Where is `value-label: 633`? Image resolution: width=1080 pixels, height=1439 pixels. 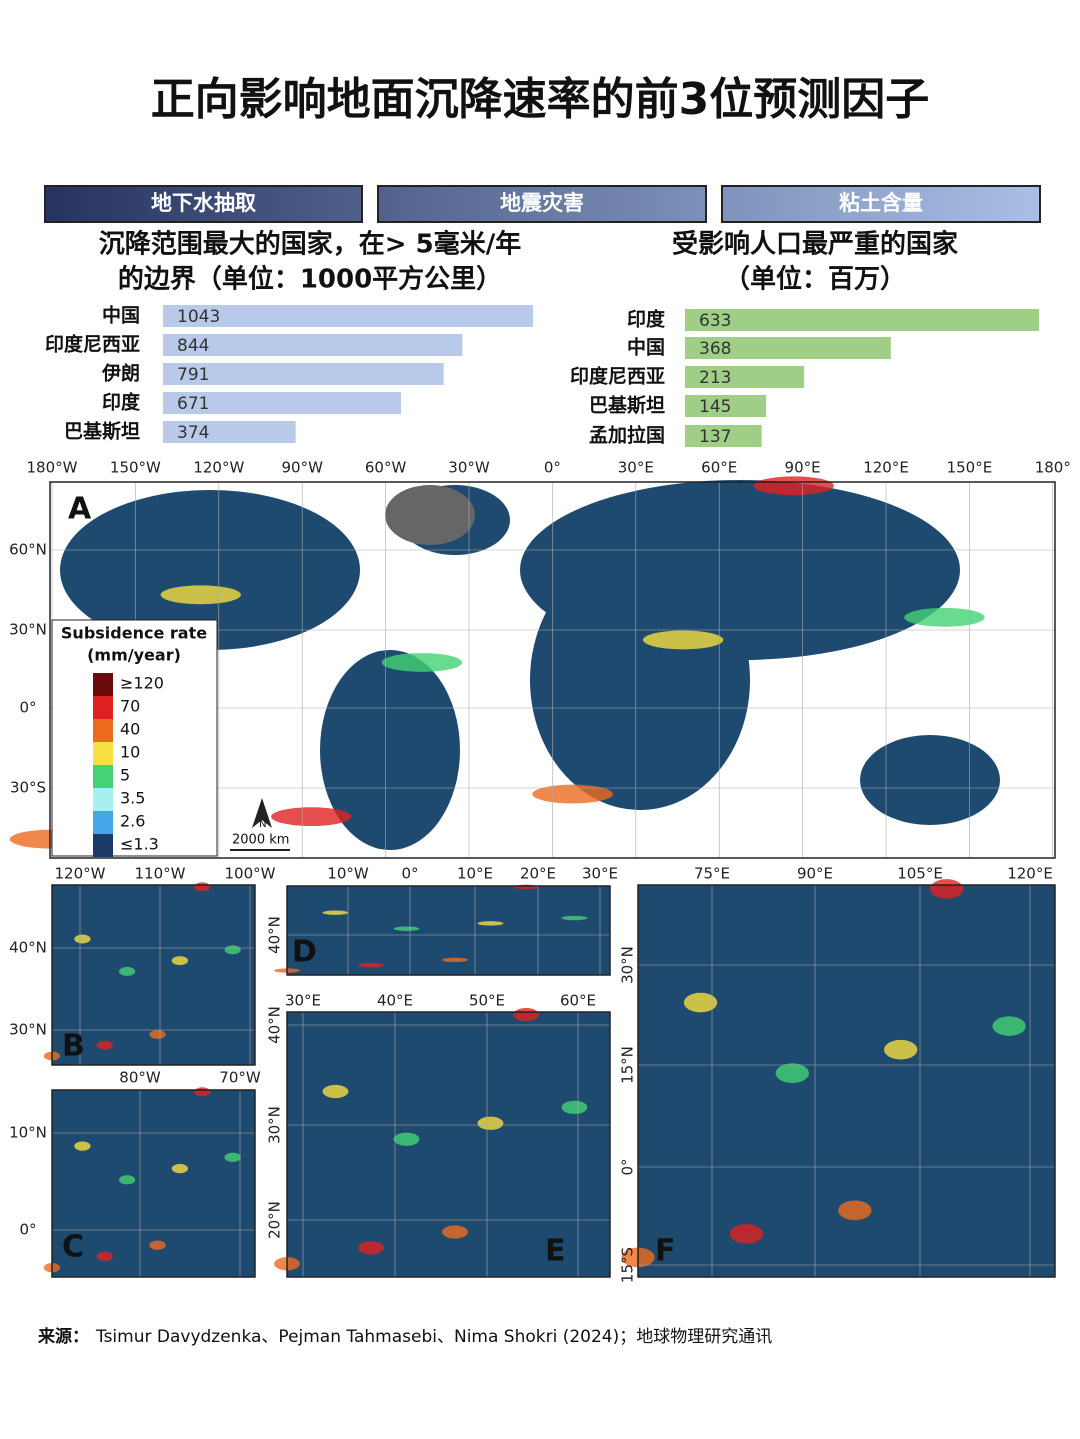 value-label: 633 is located at coordinates (715, 321).